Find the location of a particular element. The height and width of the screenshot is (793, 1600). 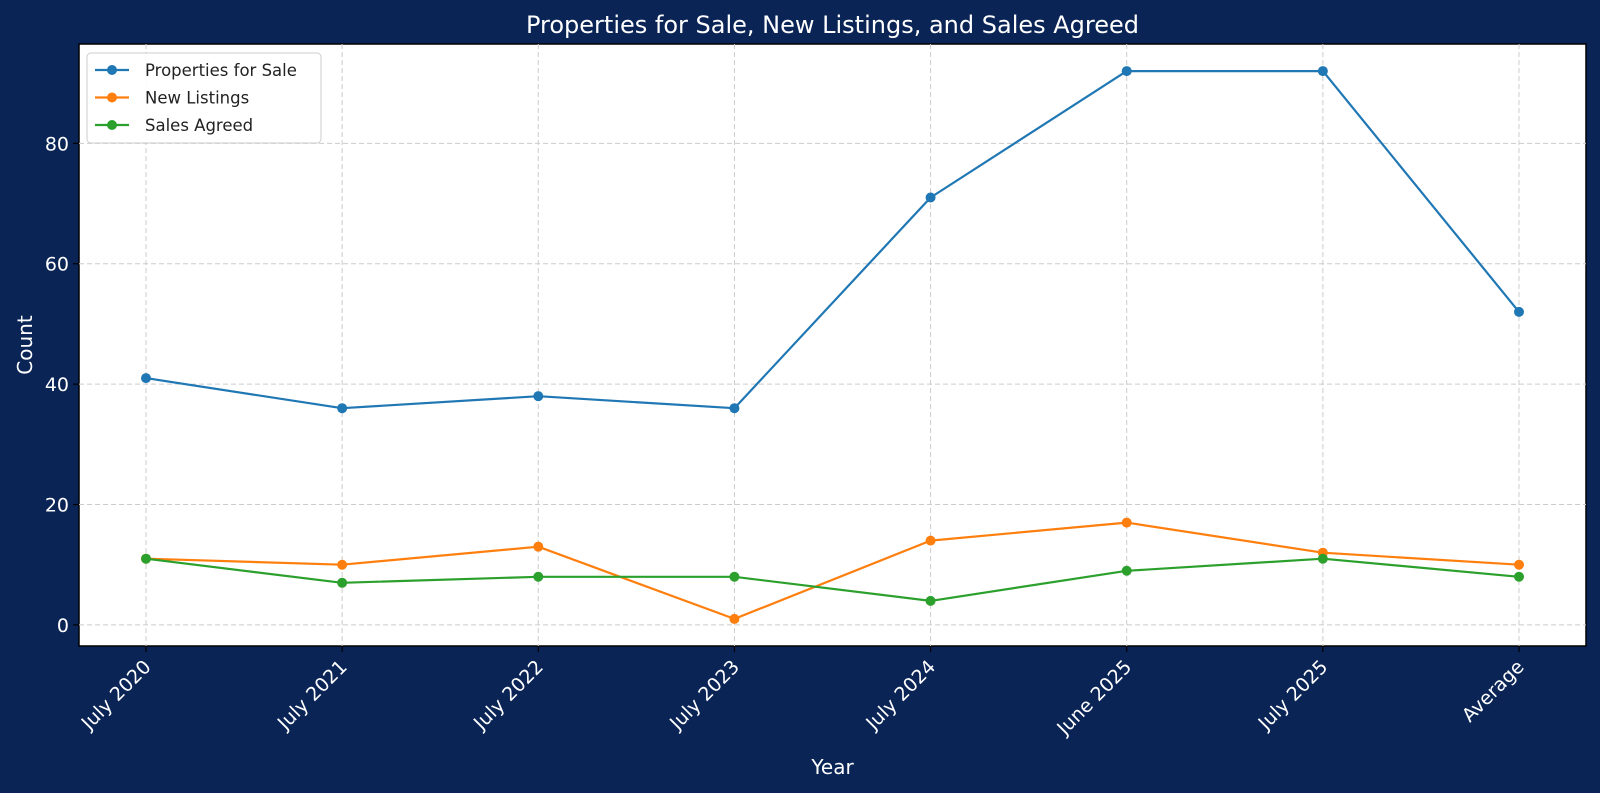

series-line-new-listings is located at coordinates (832, 571).